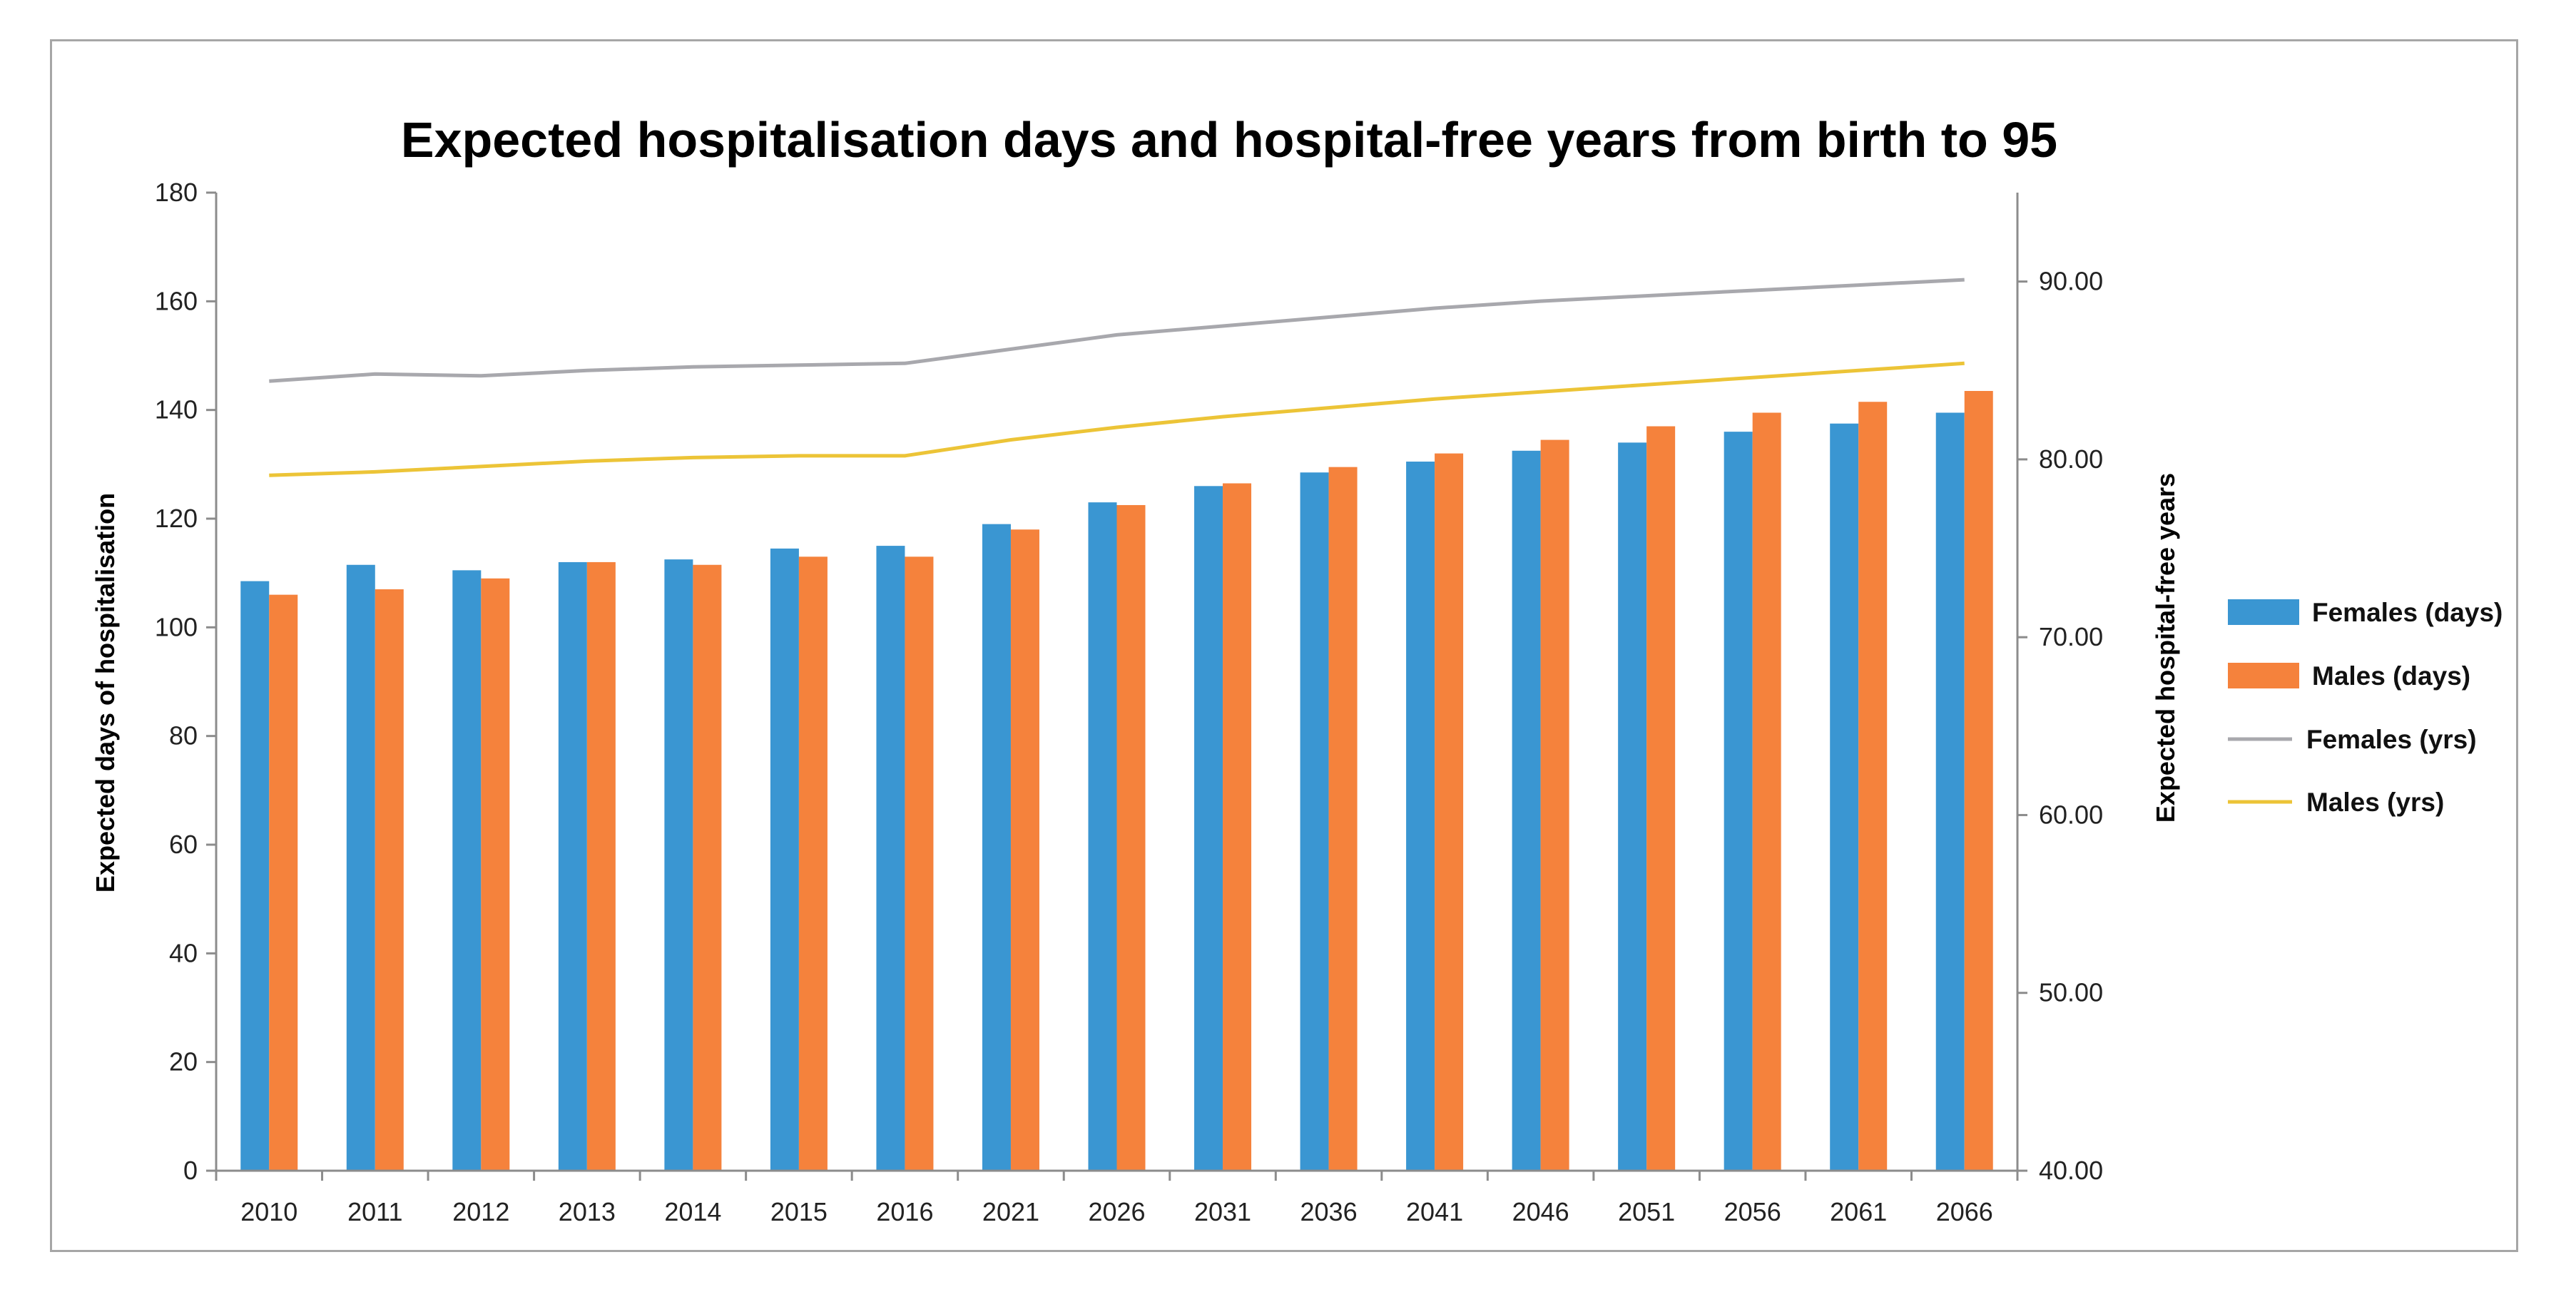 This screenshot has height=1292, width=2576. Describe the element at coordinates (1117, 419) in the screenshot. I see `male-years-line` at that location.